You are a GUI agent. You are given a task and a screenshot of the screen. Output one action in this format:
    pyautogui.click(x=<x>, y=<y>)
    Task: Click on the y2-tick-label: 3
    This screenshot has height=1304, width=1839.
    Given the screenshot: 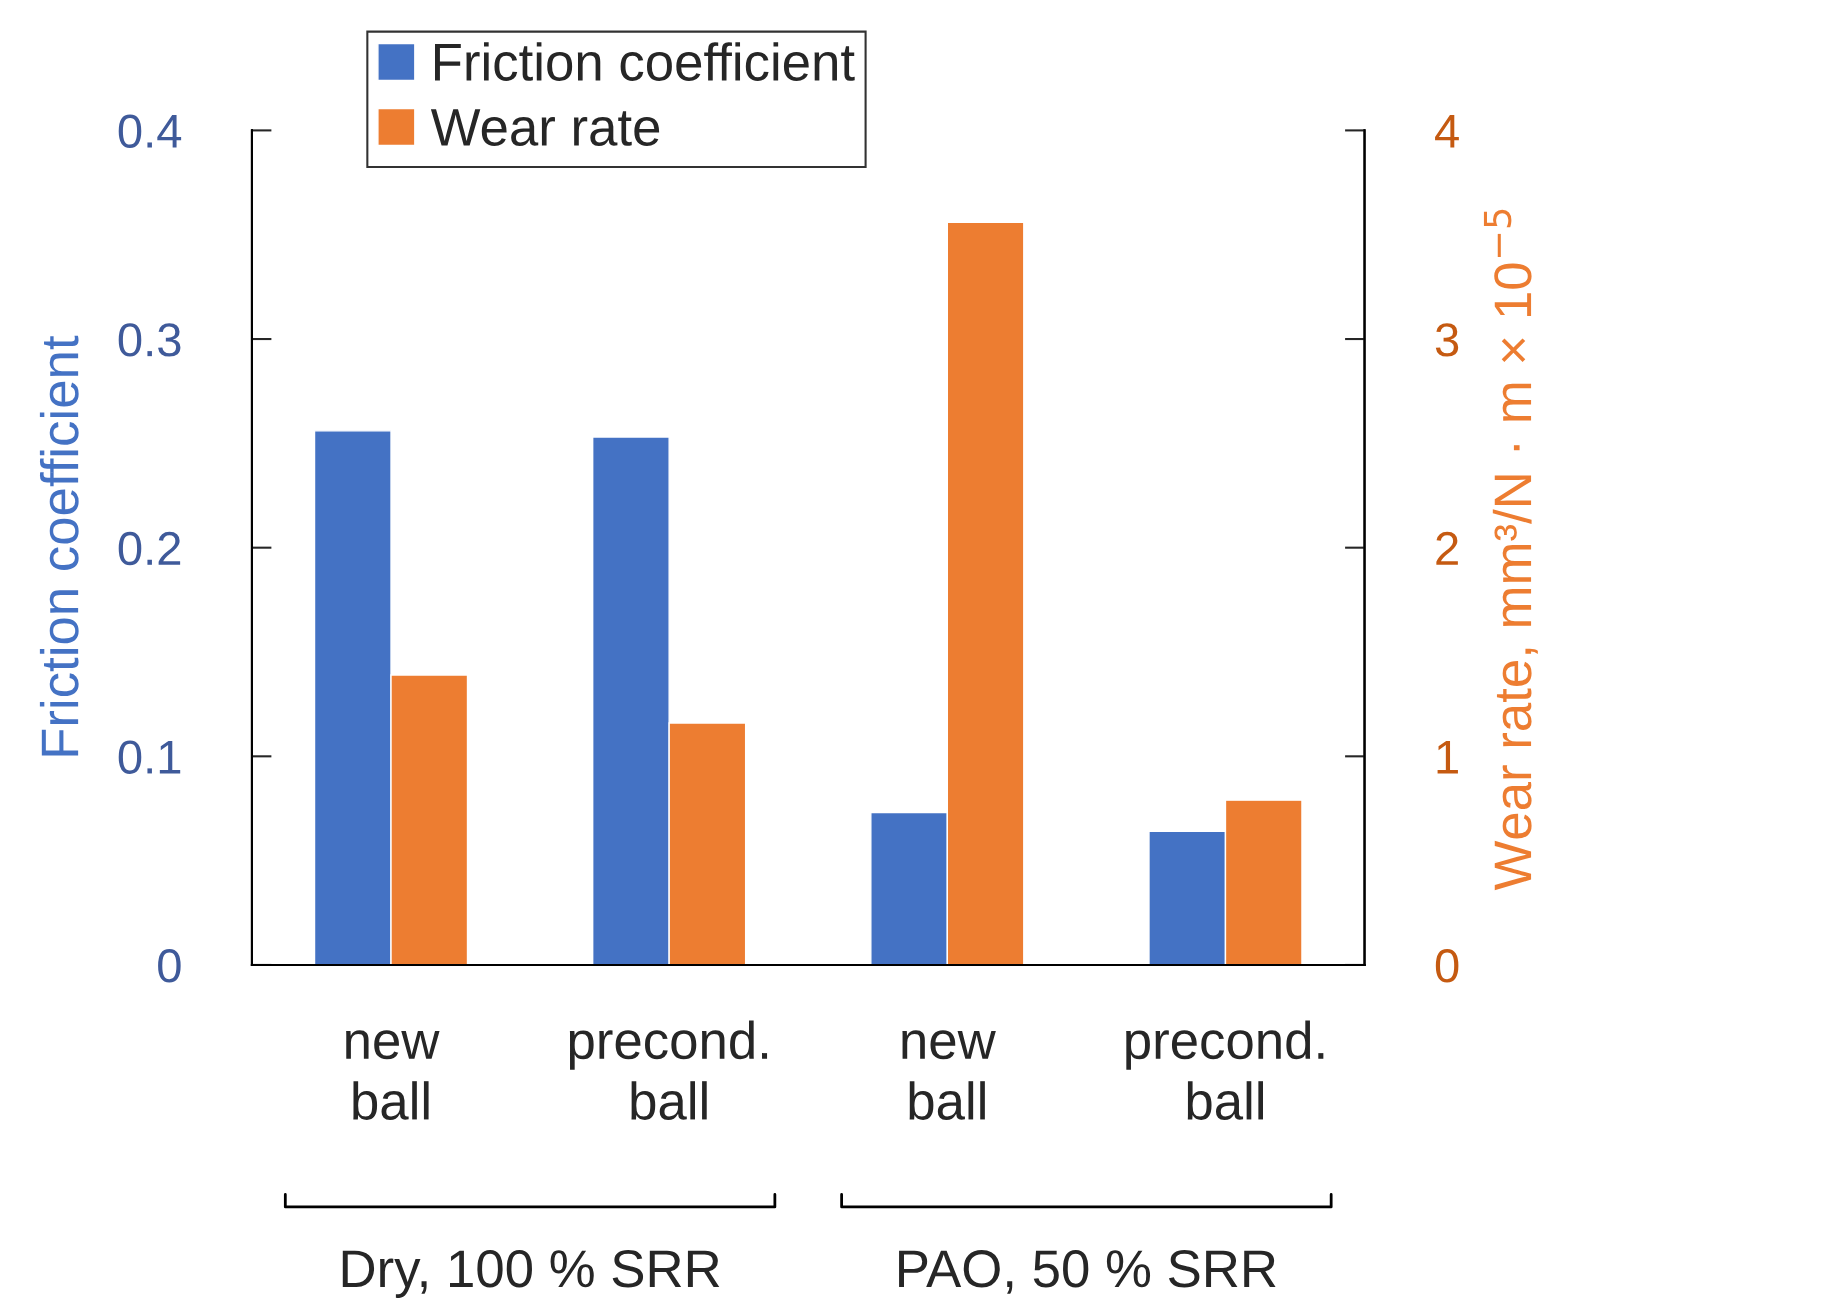 What is the action you would take?
    pyautogui.click(x=1447, y=340)
    